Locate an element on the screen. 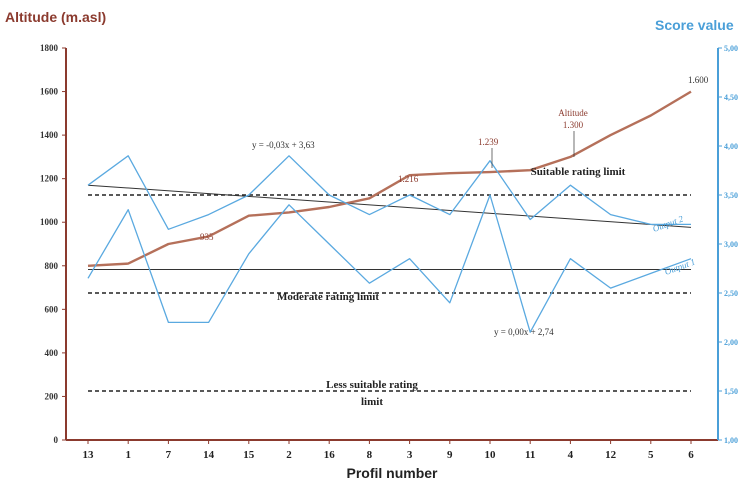 The width and height of the screenshot is (749, 485). x-tick-label: 7 is located at coordinates (169, 455).